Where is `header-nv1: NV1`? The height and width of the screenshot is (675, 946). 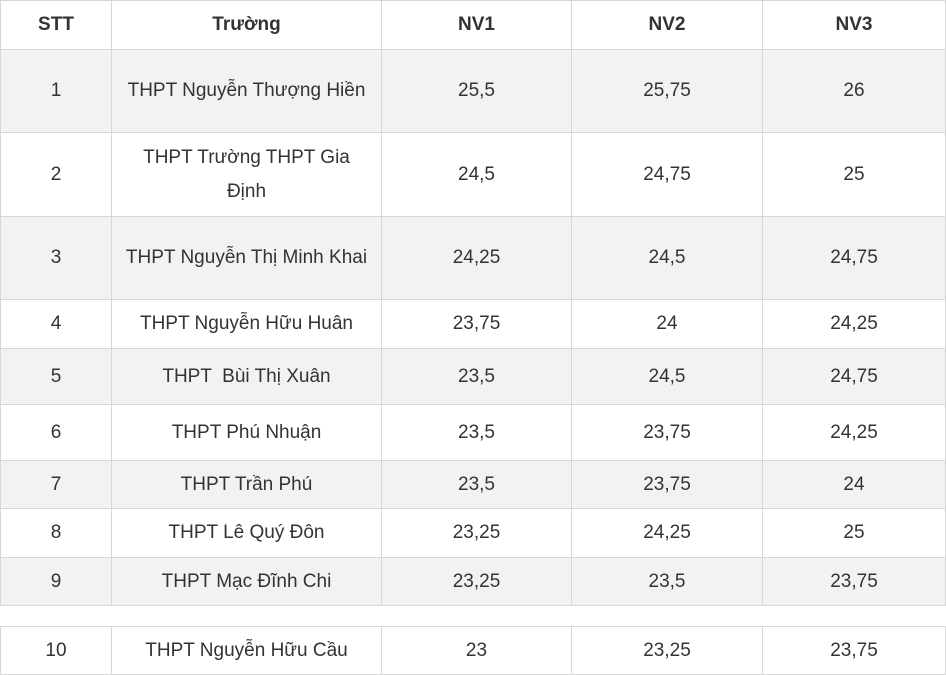 header-nv1: NV1 is located at coordinates (476, 25).